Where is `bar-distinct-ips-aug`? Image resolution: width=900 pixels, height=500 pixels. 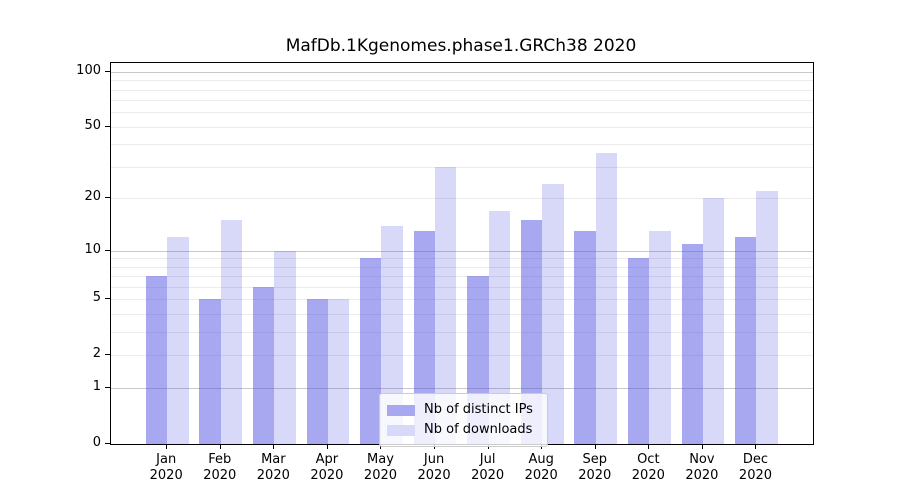 bar-distinct-ips-aug is located at coordinates (531, 332).